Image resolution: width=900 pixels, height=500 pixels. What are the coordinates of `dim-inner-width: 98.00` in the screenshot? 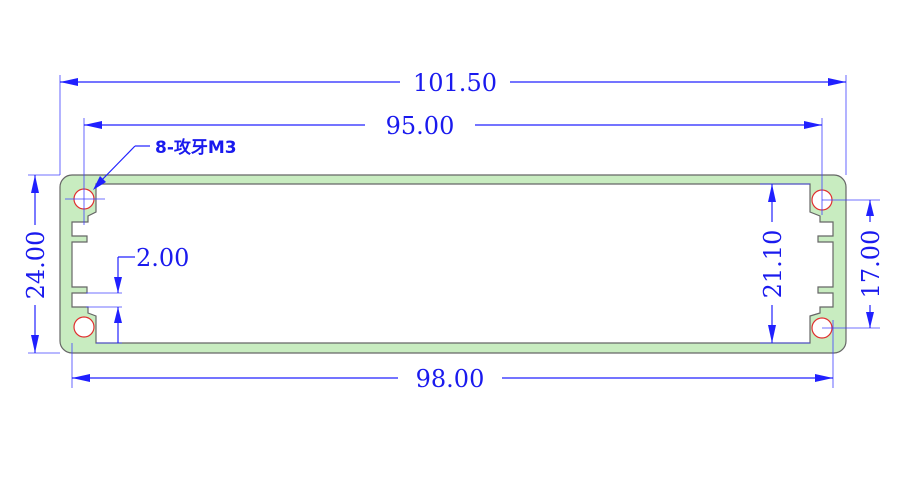 It's located at (452, 379).